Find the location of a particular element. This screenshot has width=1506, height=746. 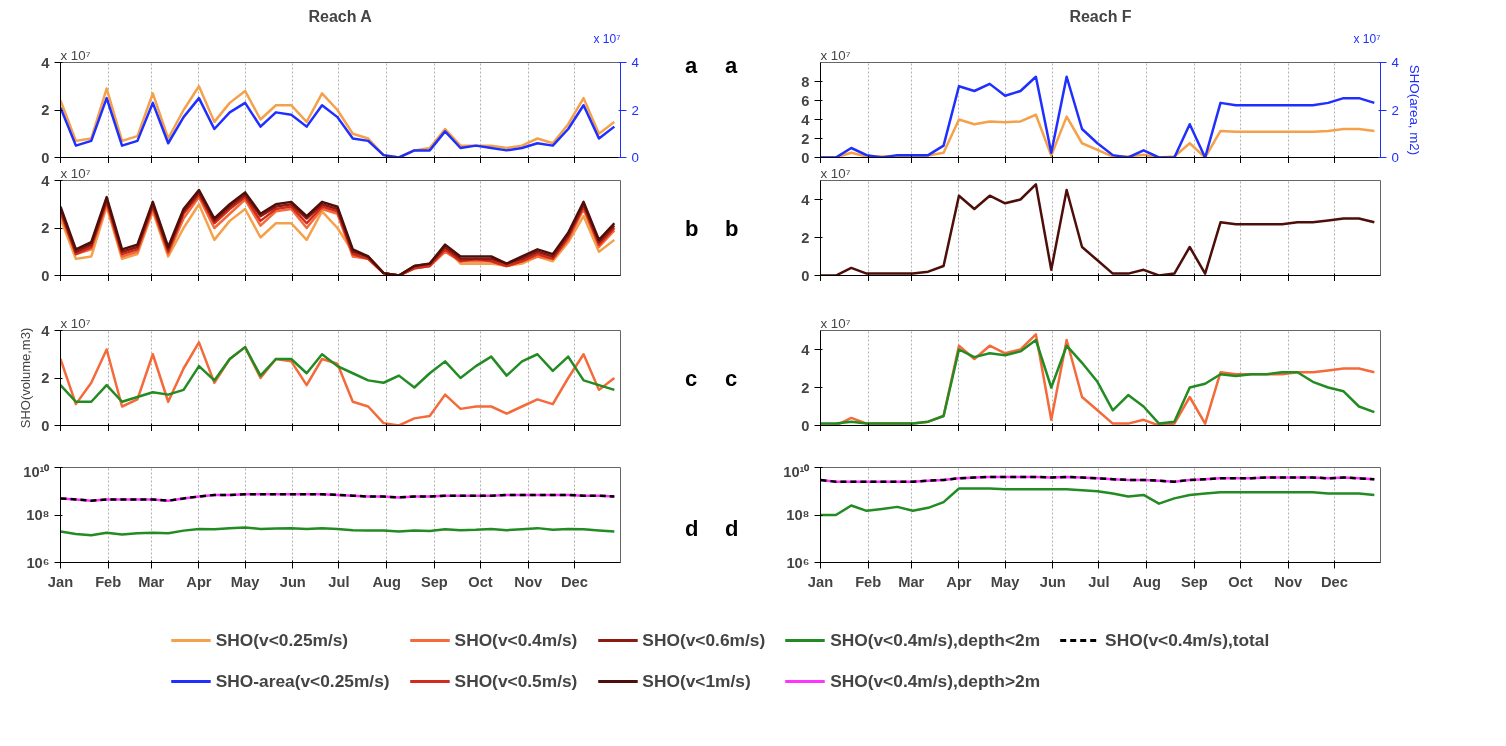

legend-label: SHO(v<0.4m/s),depth<2m is located at coordinates (935, 640).